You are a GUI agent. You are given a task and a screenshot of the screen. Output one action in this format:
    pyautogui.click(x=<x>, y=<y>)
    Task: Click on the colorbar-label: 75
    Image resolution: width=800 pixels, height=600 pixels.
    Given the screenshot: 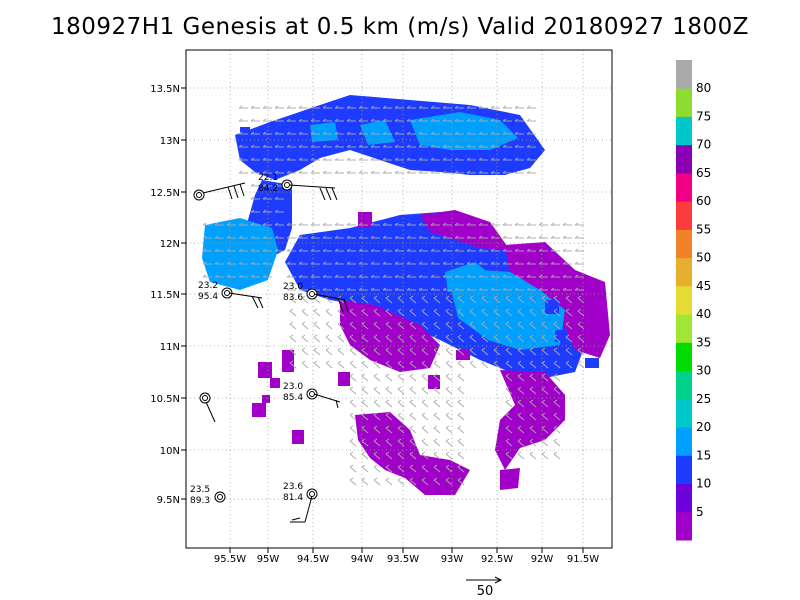 What is the action you would take?
    pyautogui.click(x=703, y=116)
    